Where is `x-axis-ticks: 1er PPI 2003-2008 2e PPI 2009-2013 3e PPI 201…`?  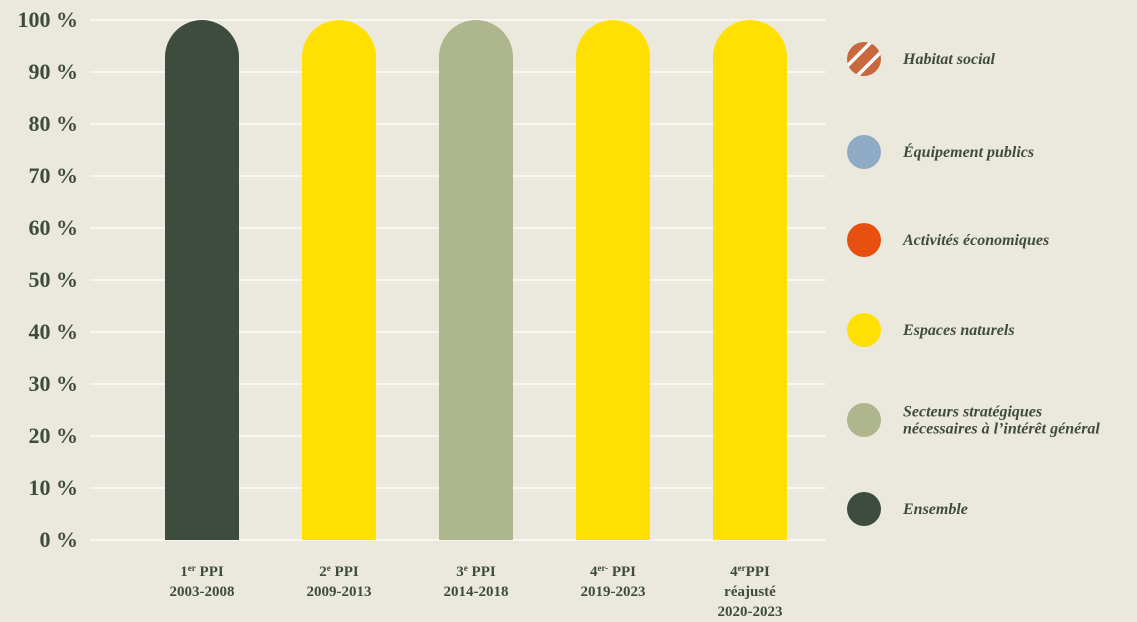
x-axis-ticks: 1er PPI 2003-2008 2e PPI 2009-2013 3e PPI 201… is located at coordinates (476, 591).